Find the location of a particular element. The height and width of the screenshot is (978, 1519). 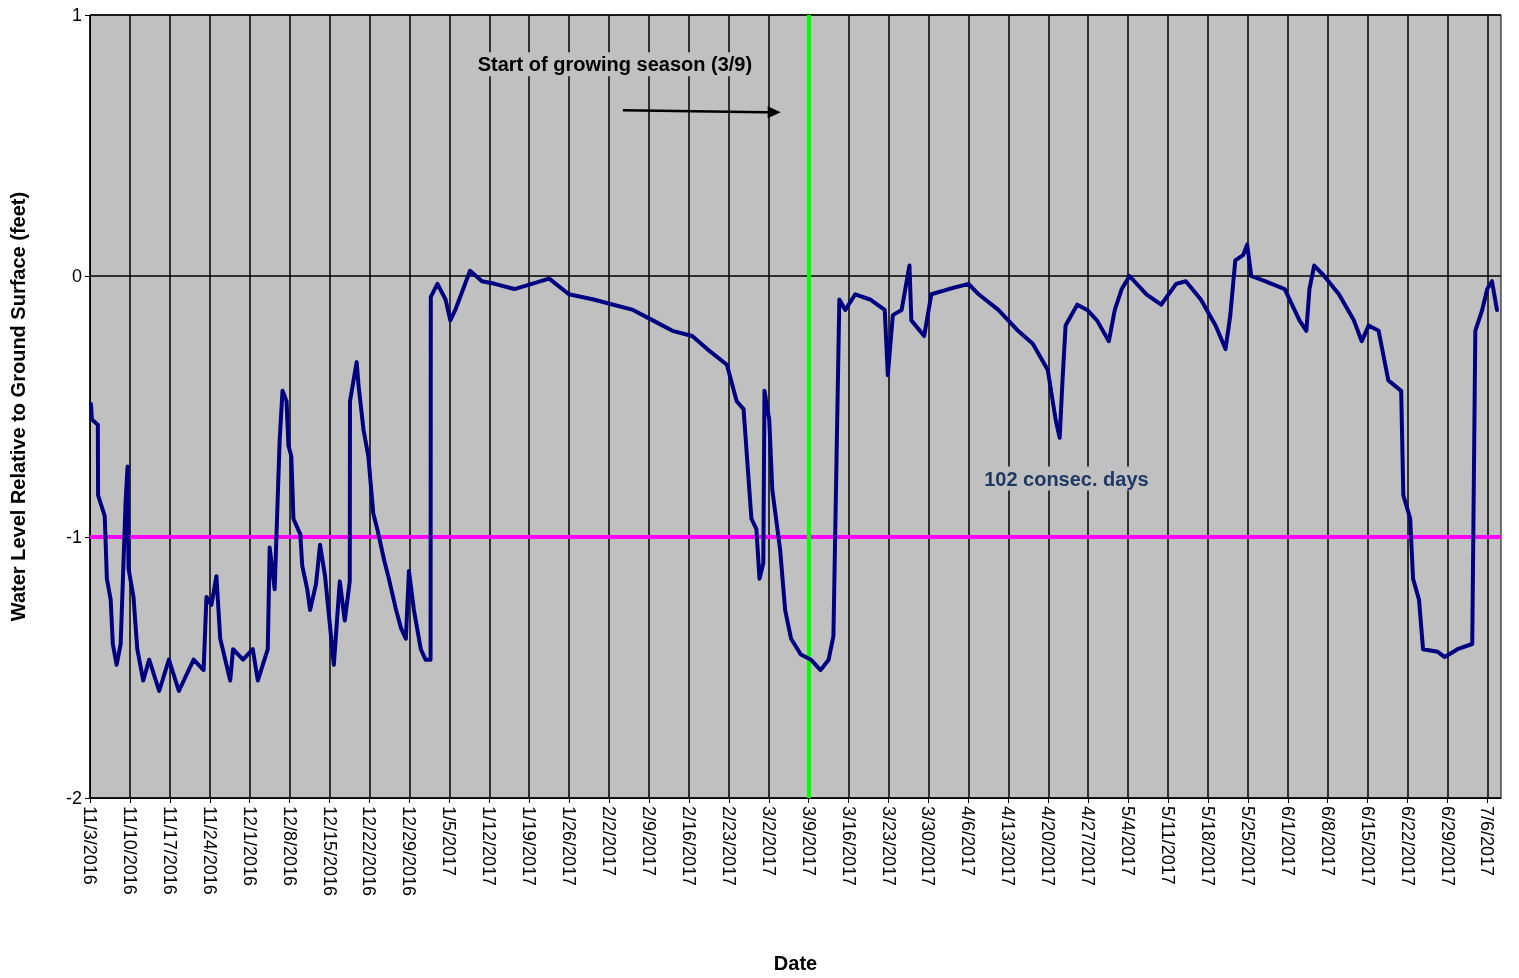

x-tick-label: 6/22/2017 is located at coordinates (1407, 846).